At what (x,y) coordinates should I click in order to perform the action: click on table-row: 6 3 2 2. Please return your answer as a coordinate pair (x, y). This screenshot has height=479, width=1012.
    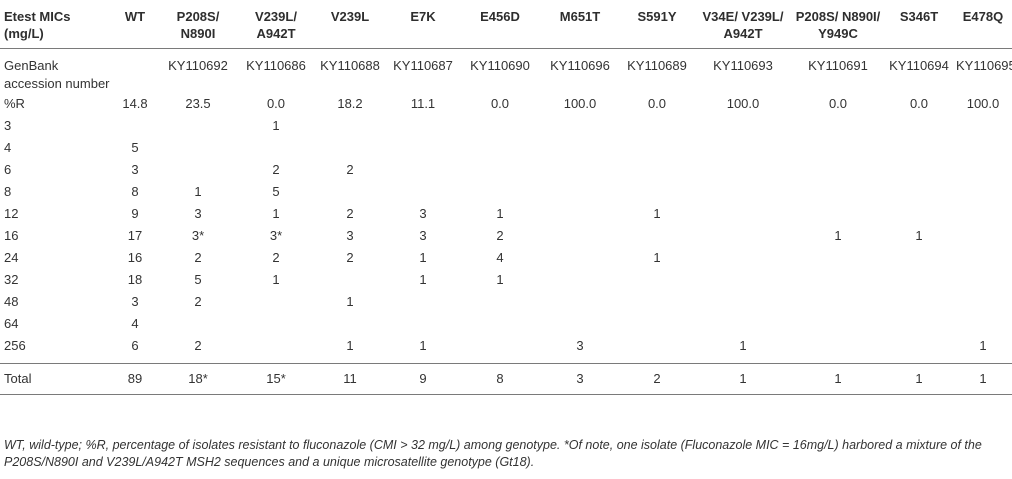
    Looking at the image, I should click on (506, 170).